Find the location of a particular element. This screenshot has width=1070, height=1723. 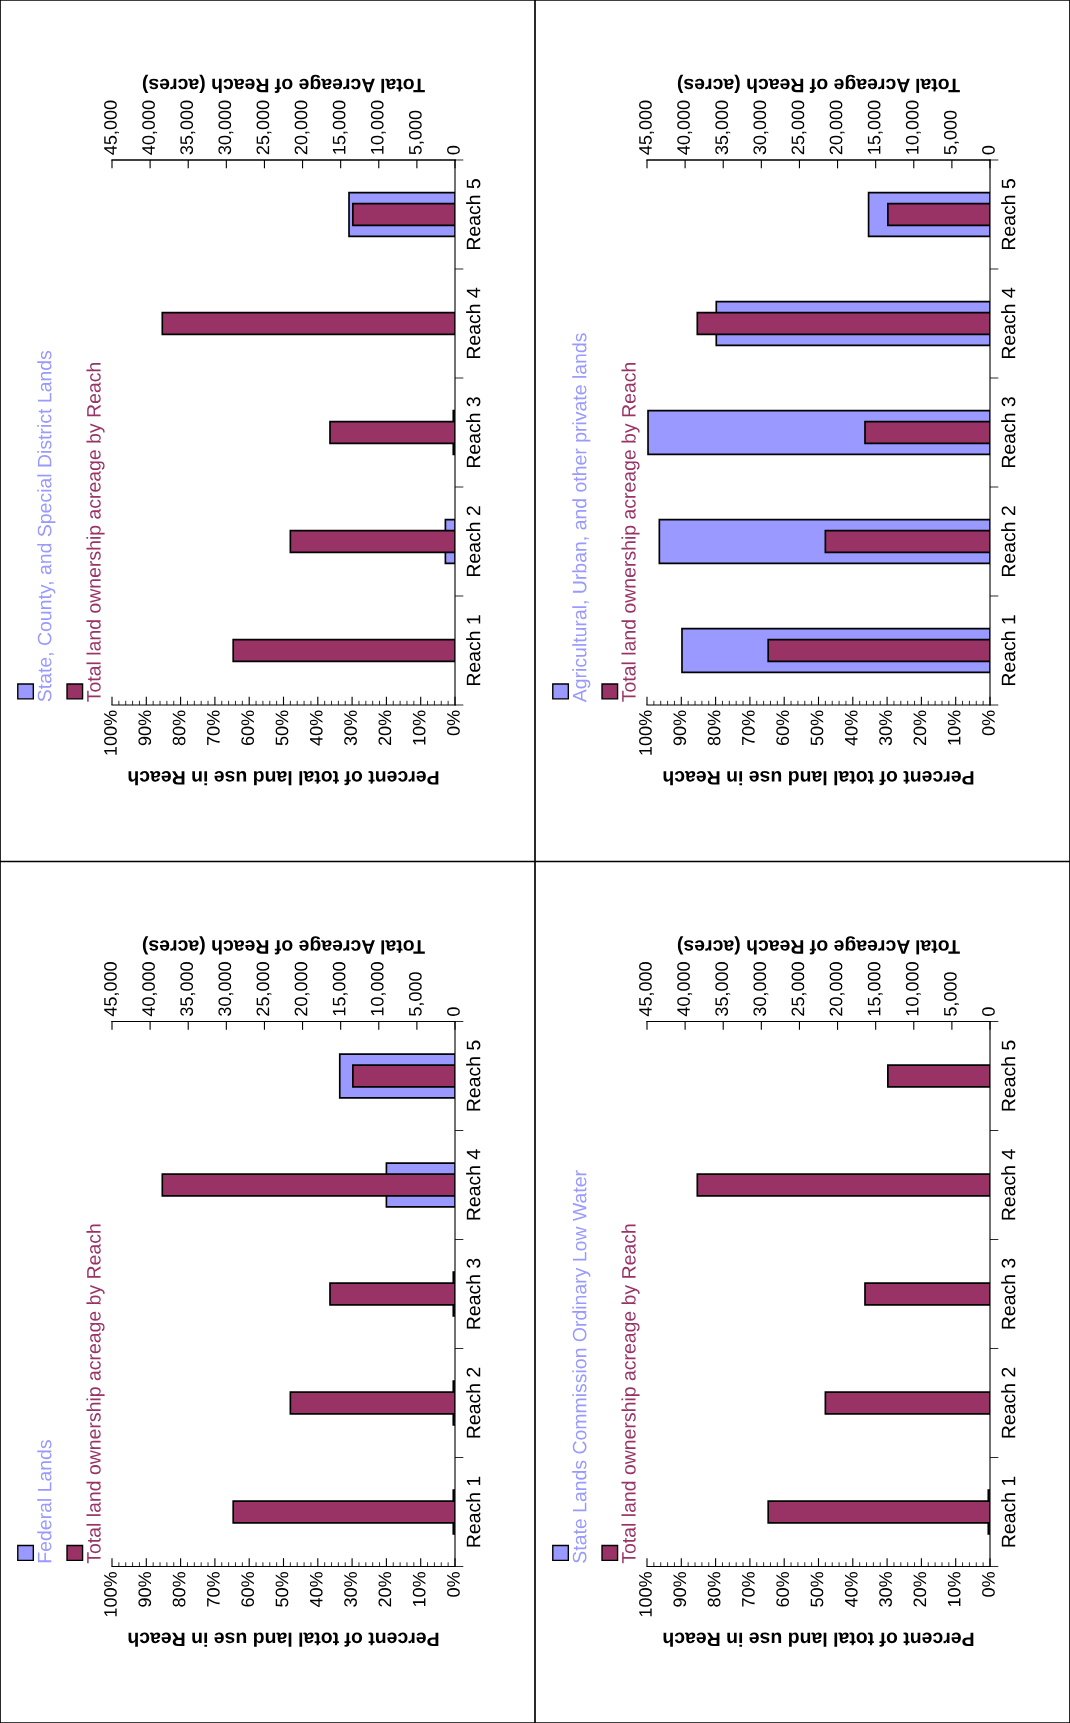

text: State, County, and Special District Lands is located at coordinates (46, 526).